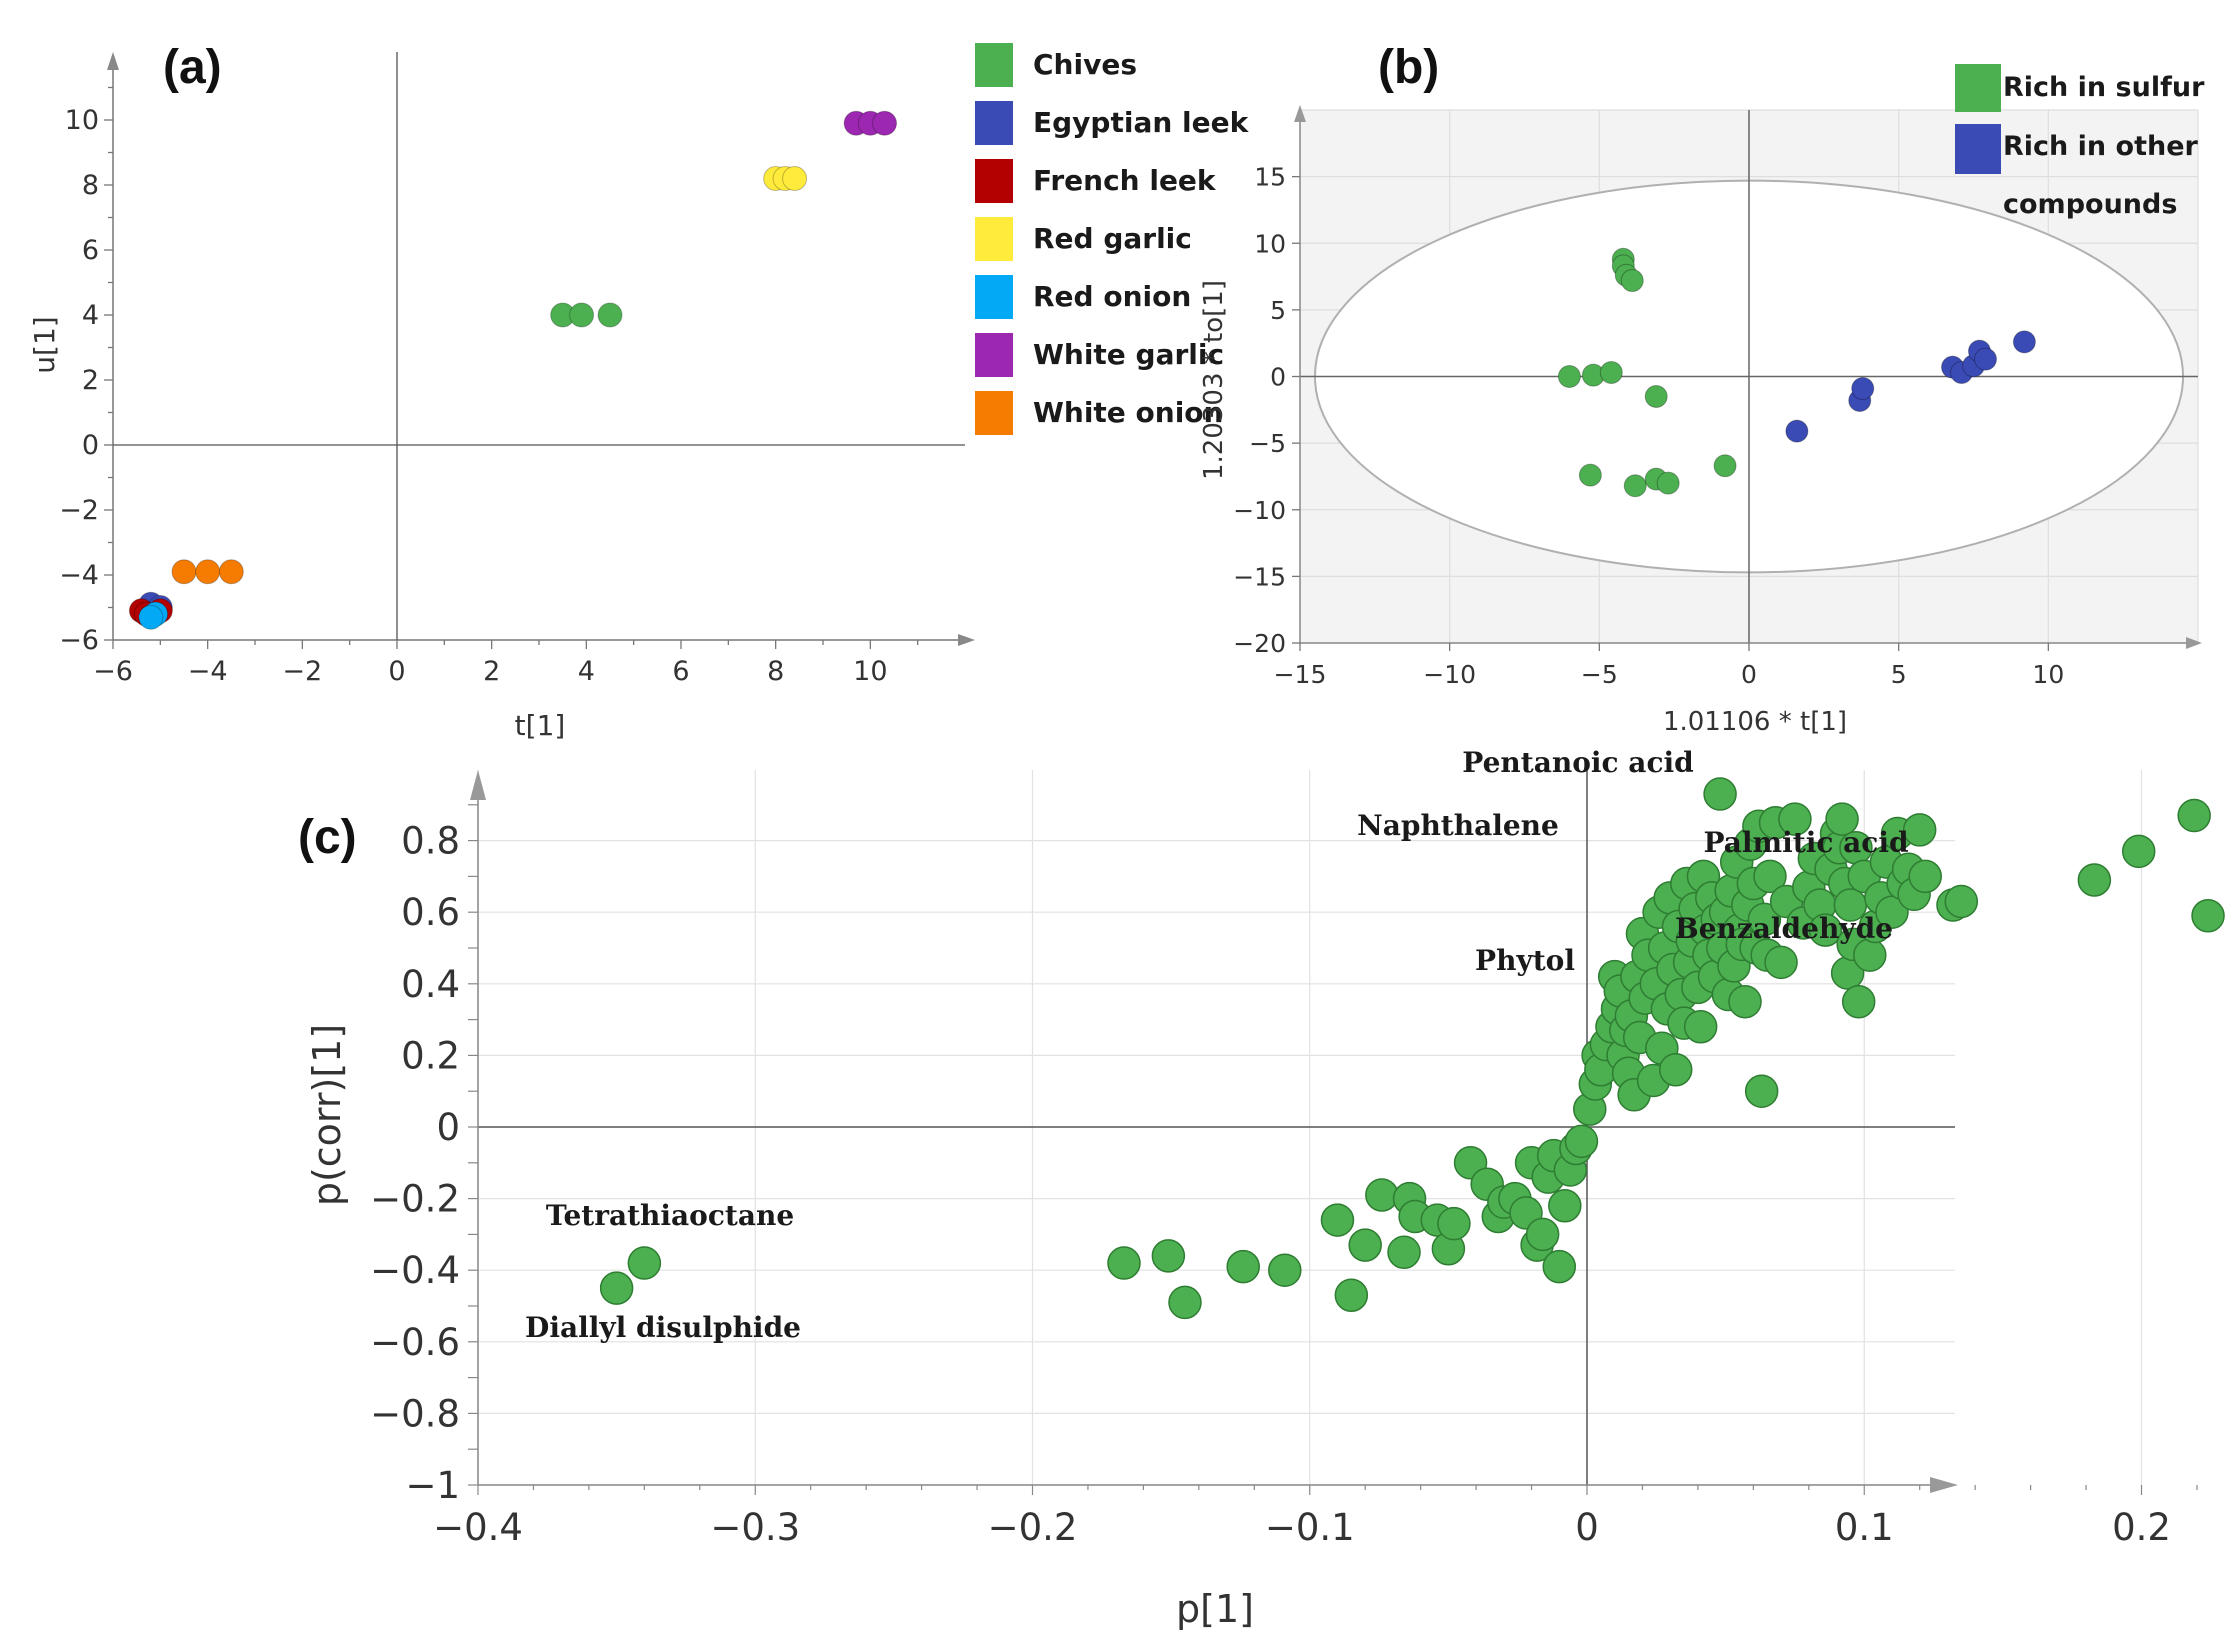 This screenshot has width=2230, height=1650. Describe the element at coordinates (415, 1199) in the screenshot. I see `panel-c-y-tick-label: −0.2` at that location.